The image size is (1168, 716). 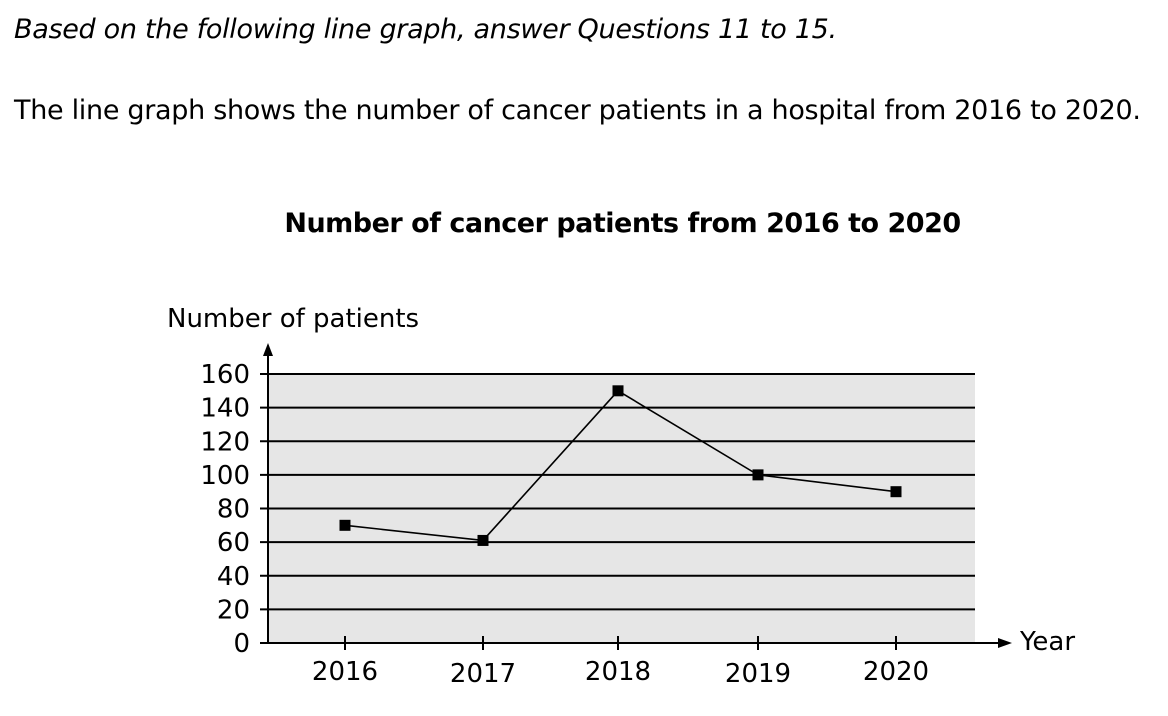 What do you see at coordinates (225, 442) in the screenshot?
I see `y-tick-label-120: 120` at bounding box center [225, 442].